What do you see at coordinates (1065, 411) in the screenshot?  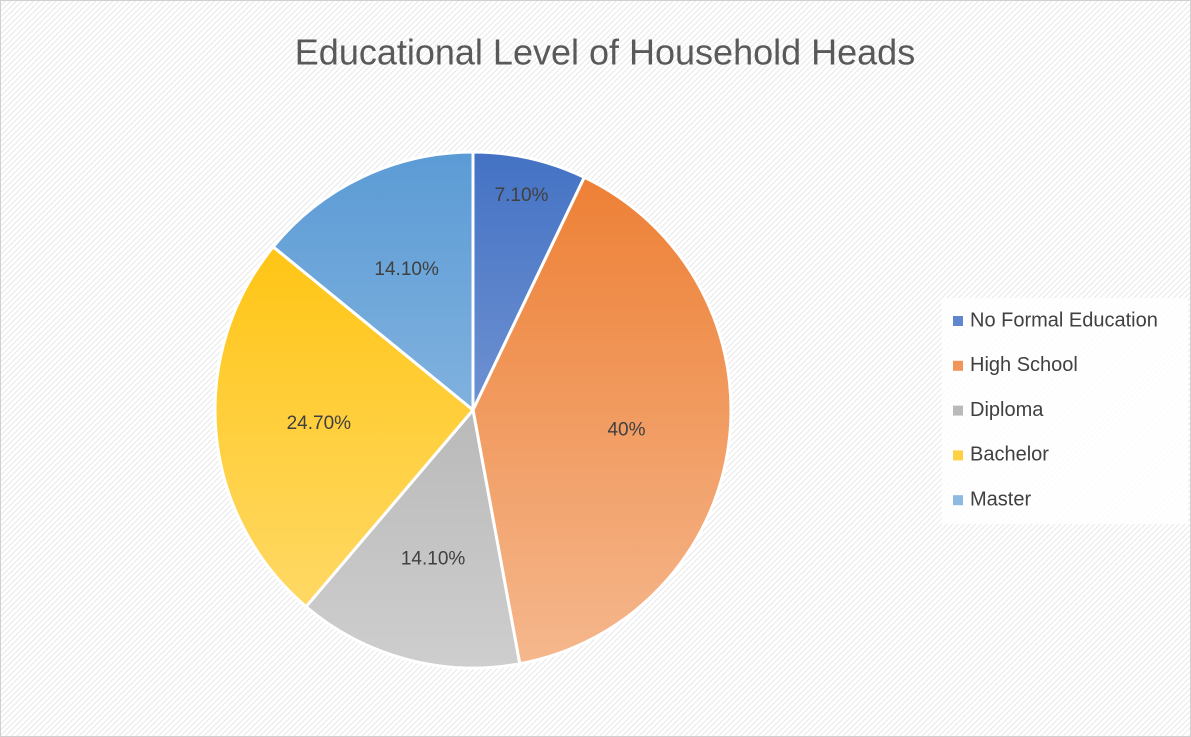 I see `legend-background` at bounding box center [1065, 411].